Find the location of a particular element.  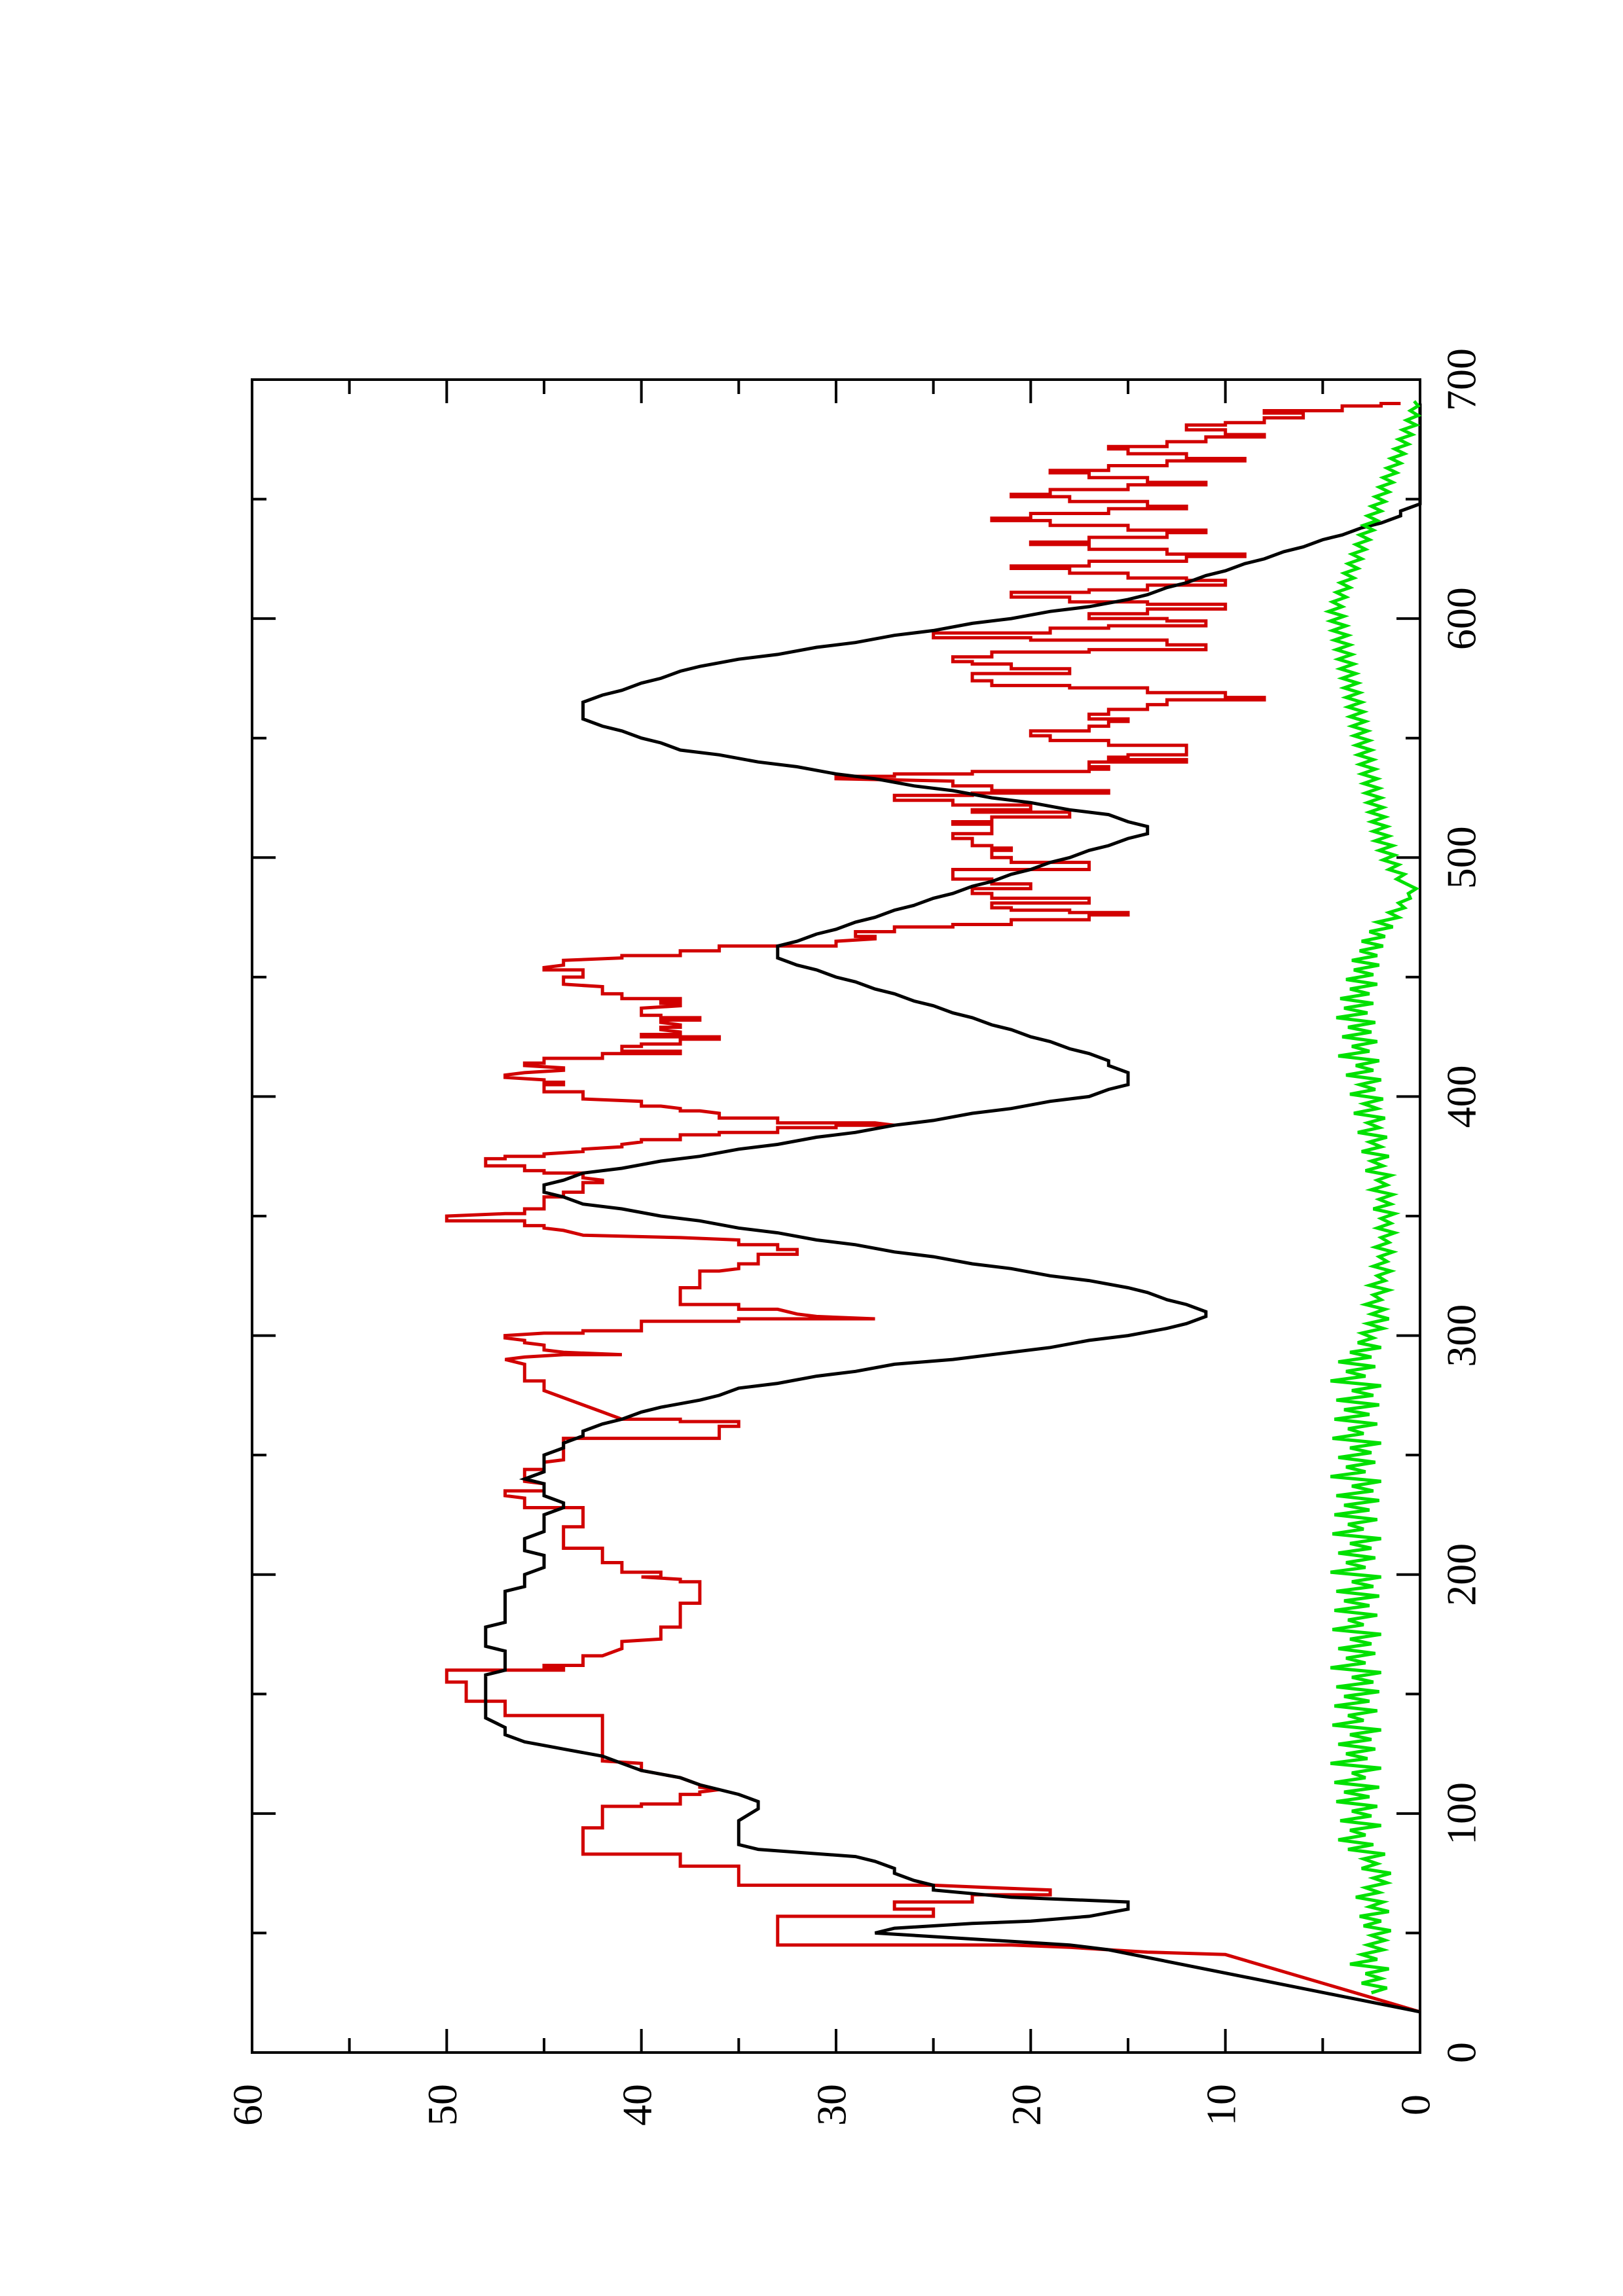

x-tick-label: 400 is located at coordinates (1461, 1096).